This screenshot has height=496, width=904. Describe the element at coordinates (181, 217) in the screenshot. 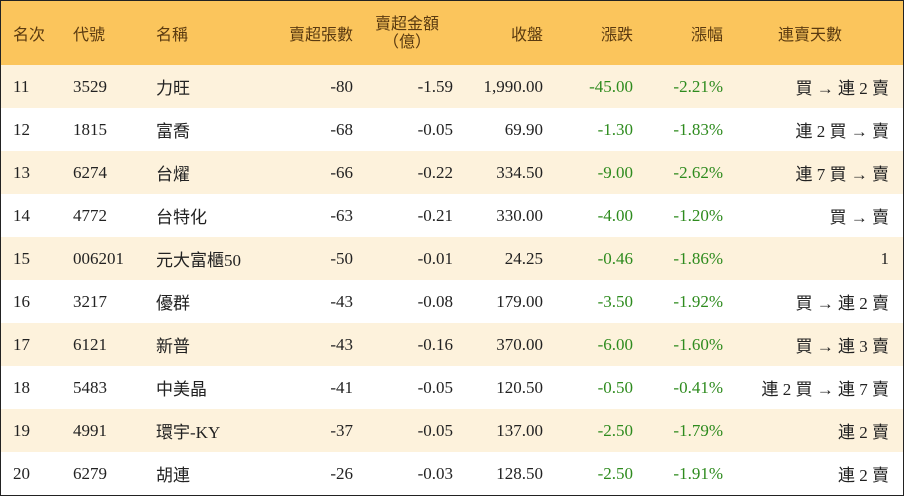

I see `table-cell: 台特化` at that location.